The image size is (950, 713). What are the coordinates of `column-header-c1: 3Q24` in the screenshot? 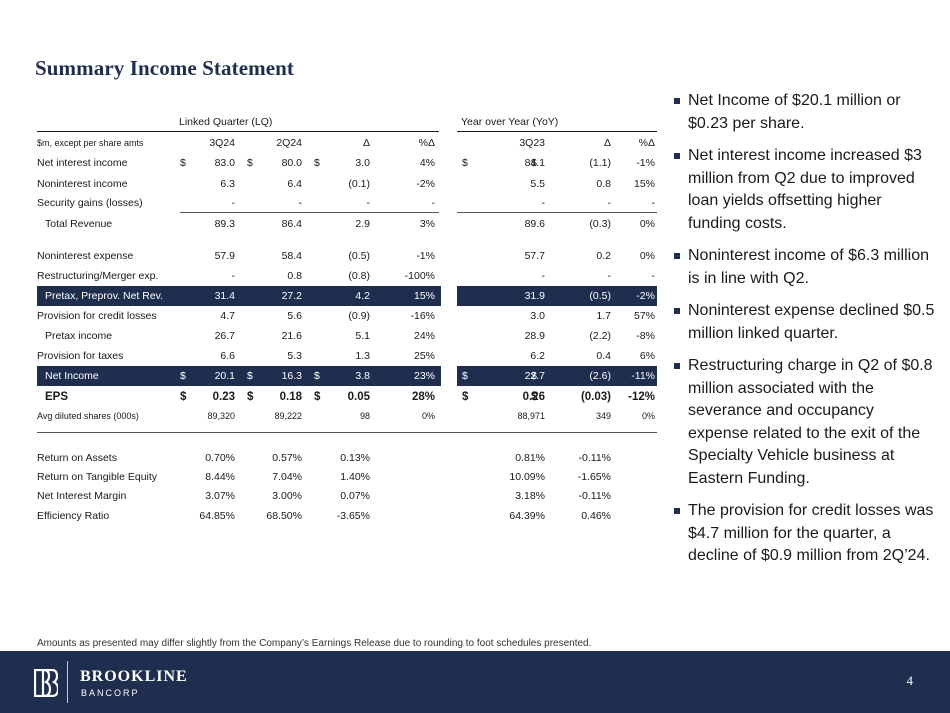 It's located at (222, 143).